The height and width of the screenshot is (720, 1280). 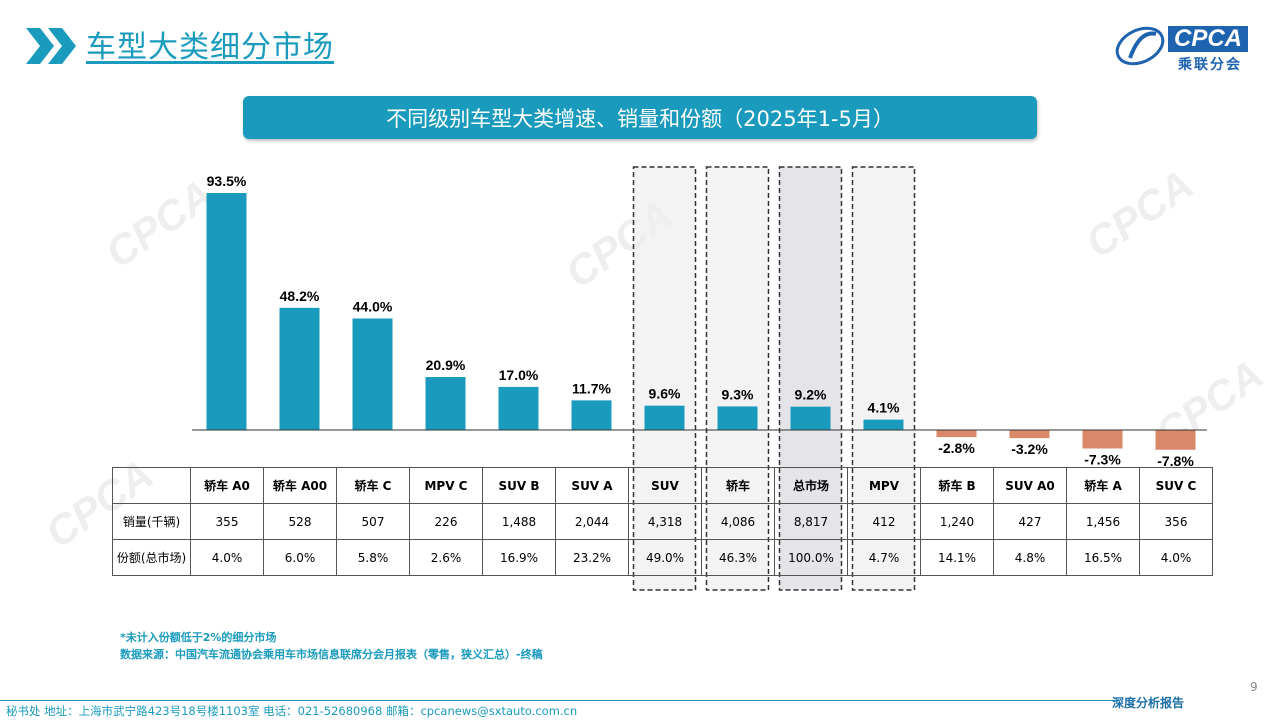 What do you see at coordinates (1208, 39) in the screenshot?
I see `logo-text: CPCA` at bounding box center [1208, 39].